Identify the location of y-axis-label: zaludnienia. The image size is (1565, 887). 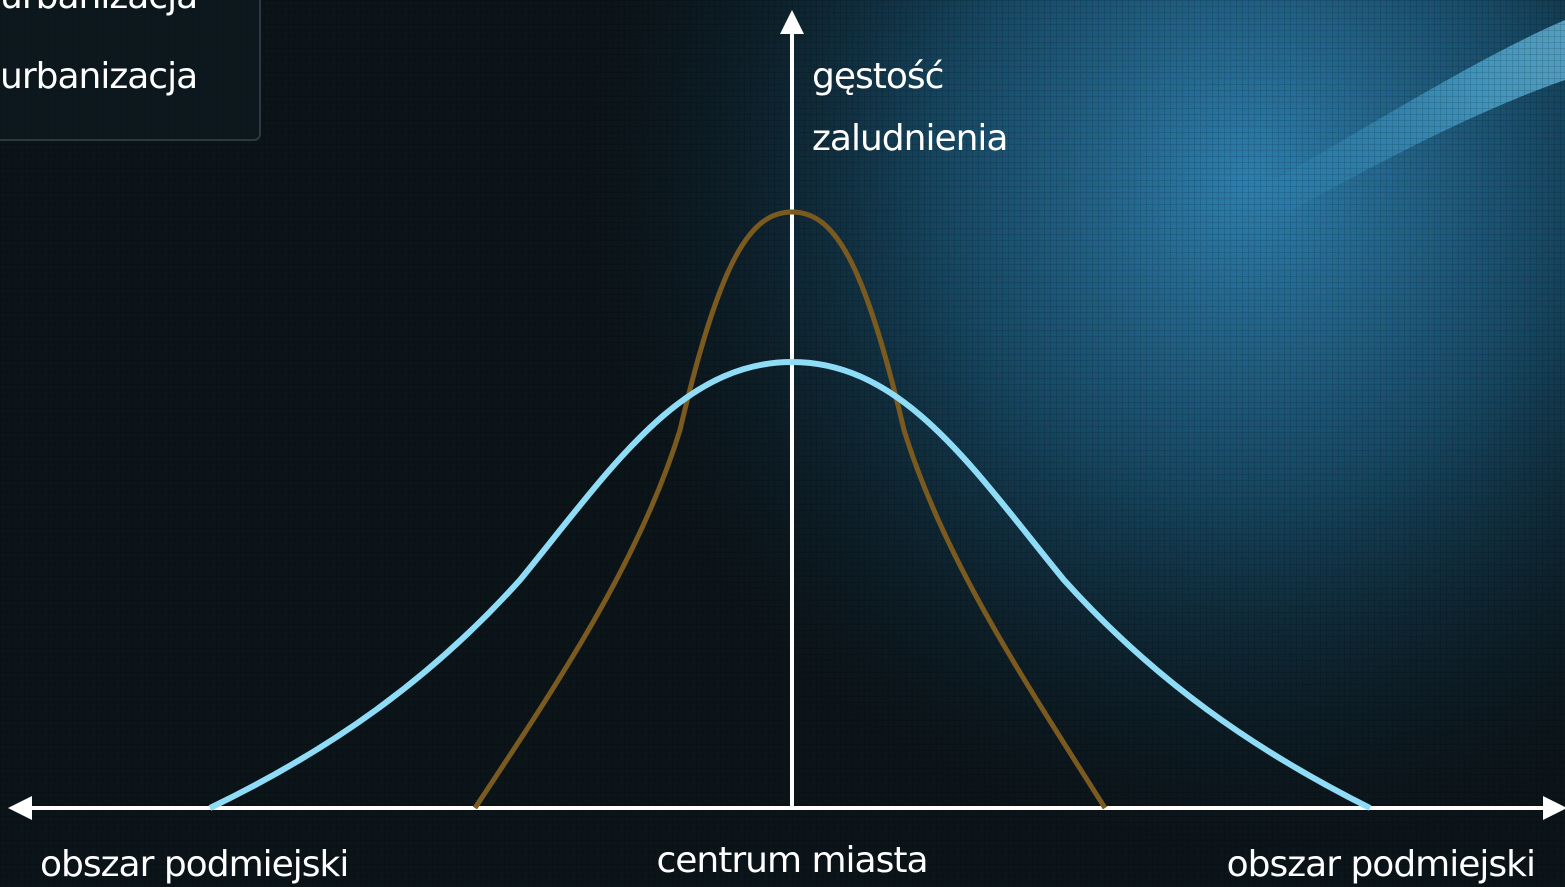
(909, 138).